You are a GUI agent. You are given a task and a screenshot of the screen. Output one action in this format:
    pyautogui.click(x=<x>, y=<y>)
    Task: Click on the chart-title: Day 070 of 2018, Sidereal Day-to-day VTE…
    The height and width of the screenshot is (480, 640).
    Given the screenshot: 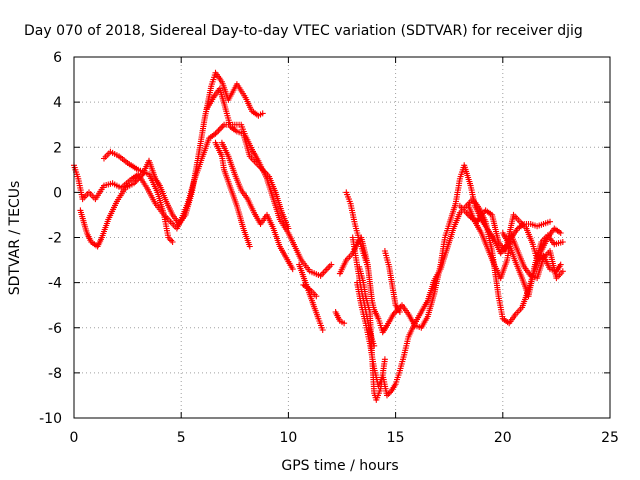 What is the action you would take?
    pyautogui.click(x=303, y=31)
    